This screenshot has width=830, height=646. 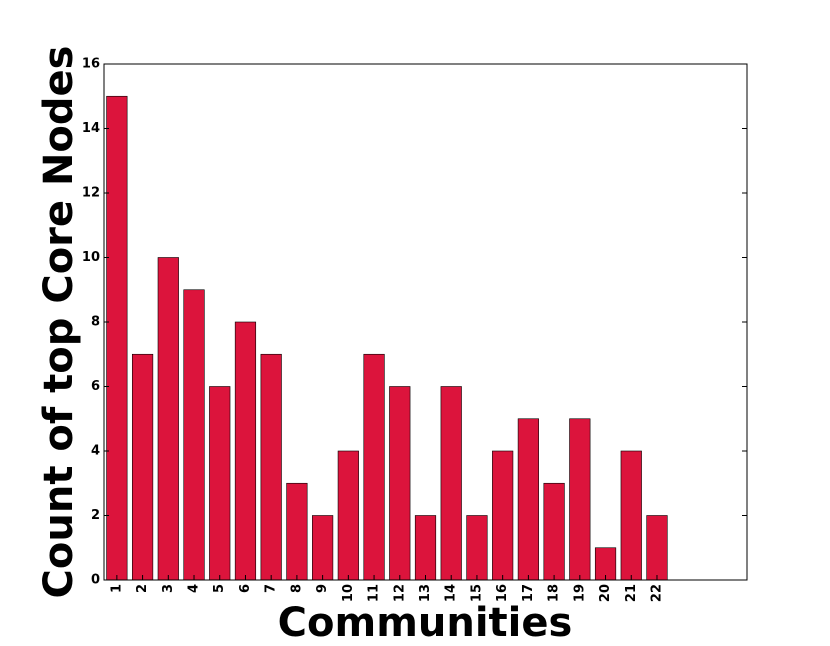 What do you see at coordinates (656, 593) in the screenshot?
I see `x-tick-label: 22` at bounding box center [656, 593].